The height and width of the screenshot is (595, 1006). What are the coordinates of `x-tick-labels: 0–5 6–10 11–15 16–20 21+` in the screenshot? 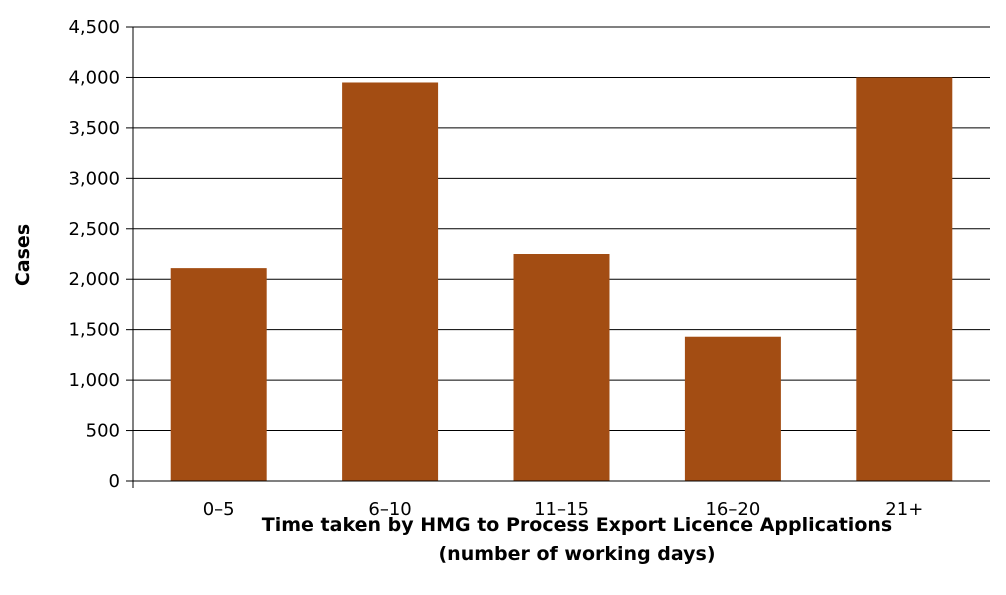 It's located at (563, 509).